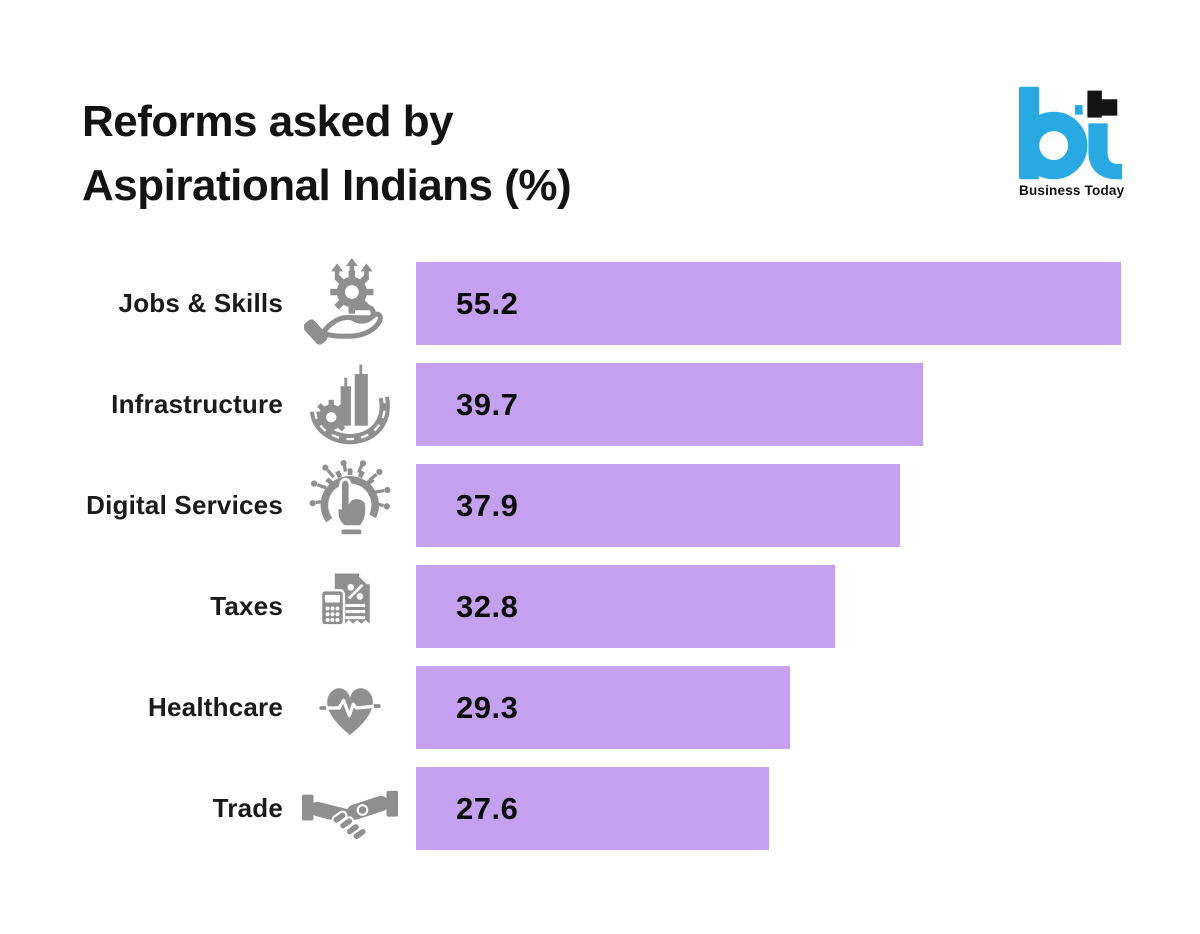 The height and width of the screenshot is (934, 1200). I want to click on chart-row: Healthcare 29.3, so click(600, 707).